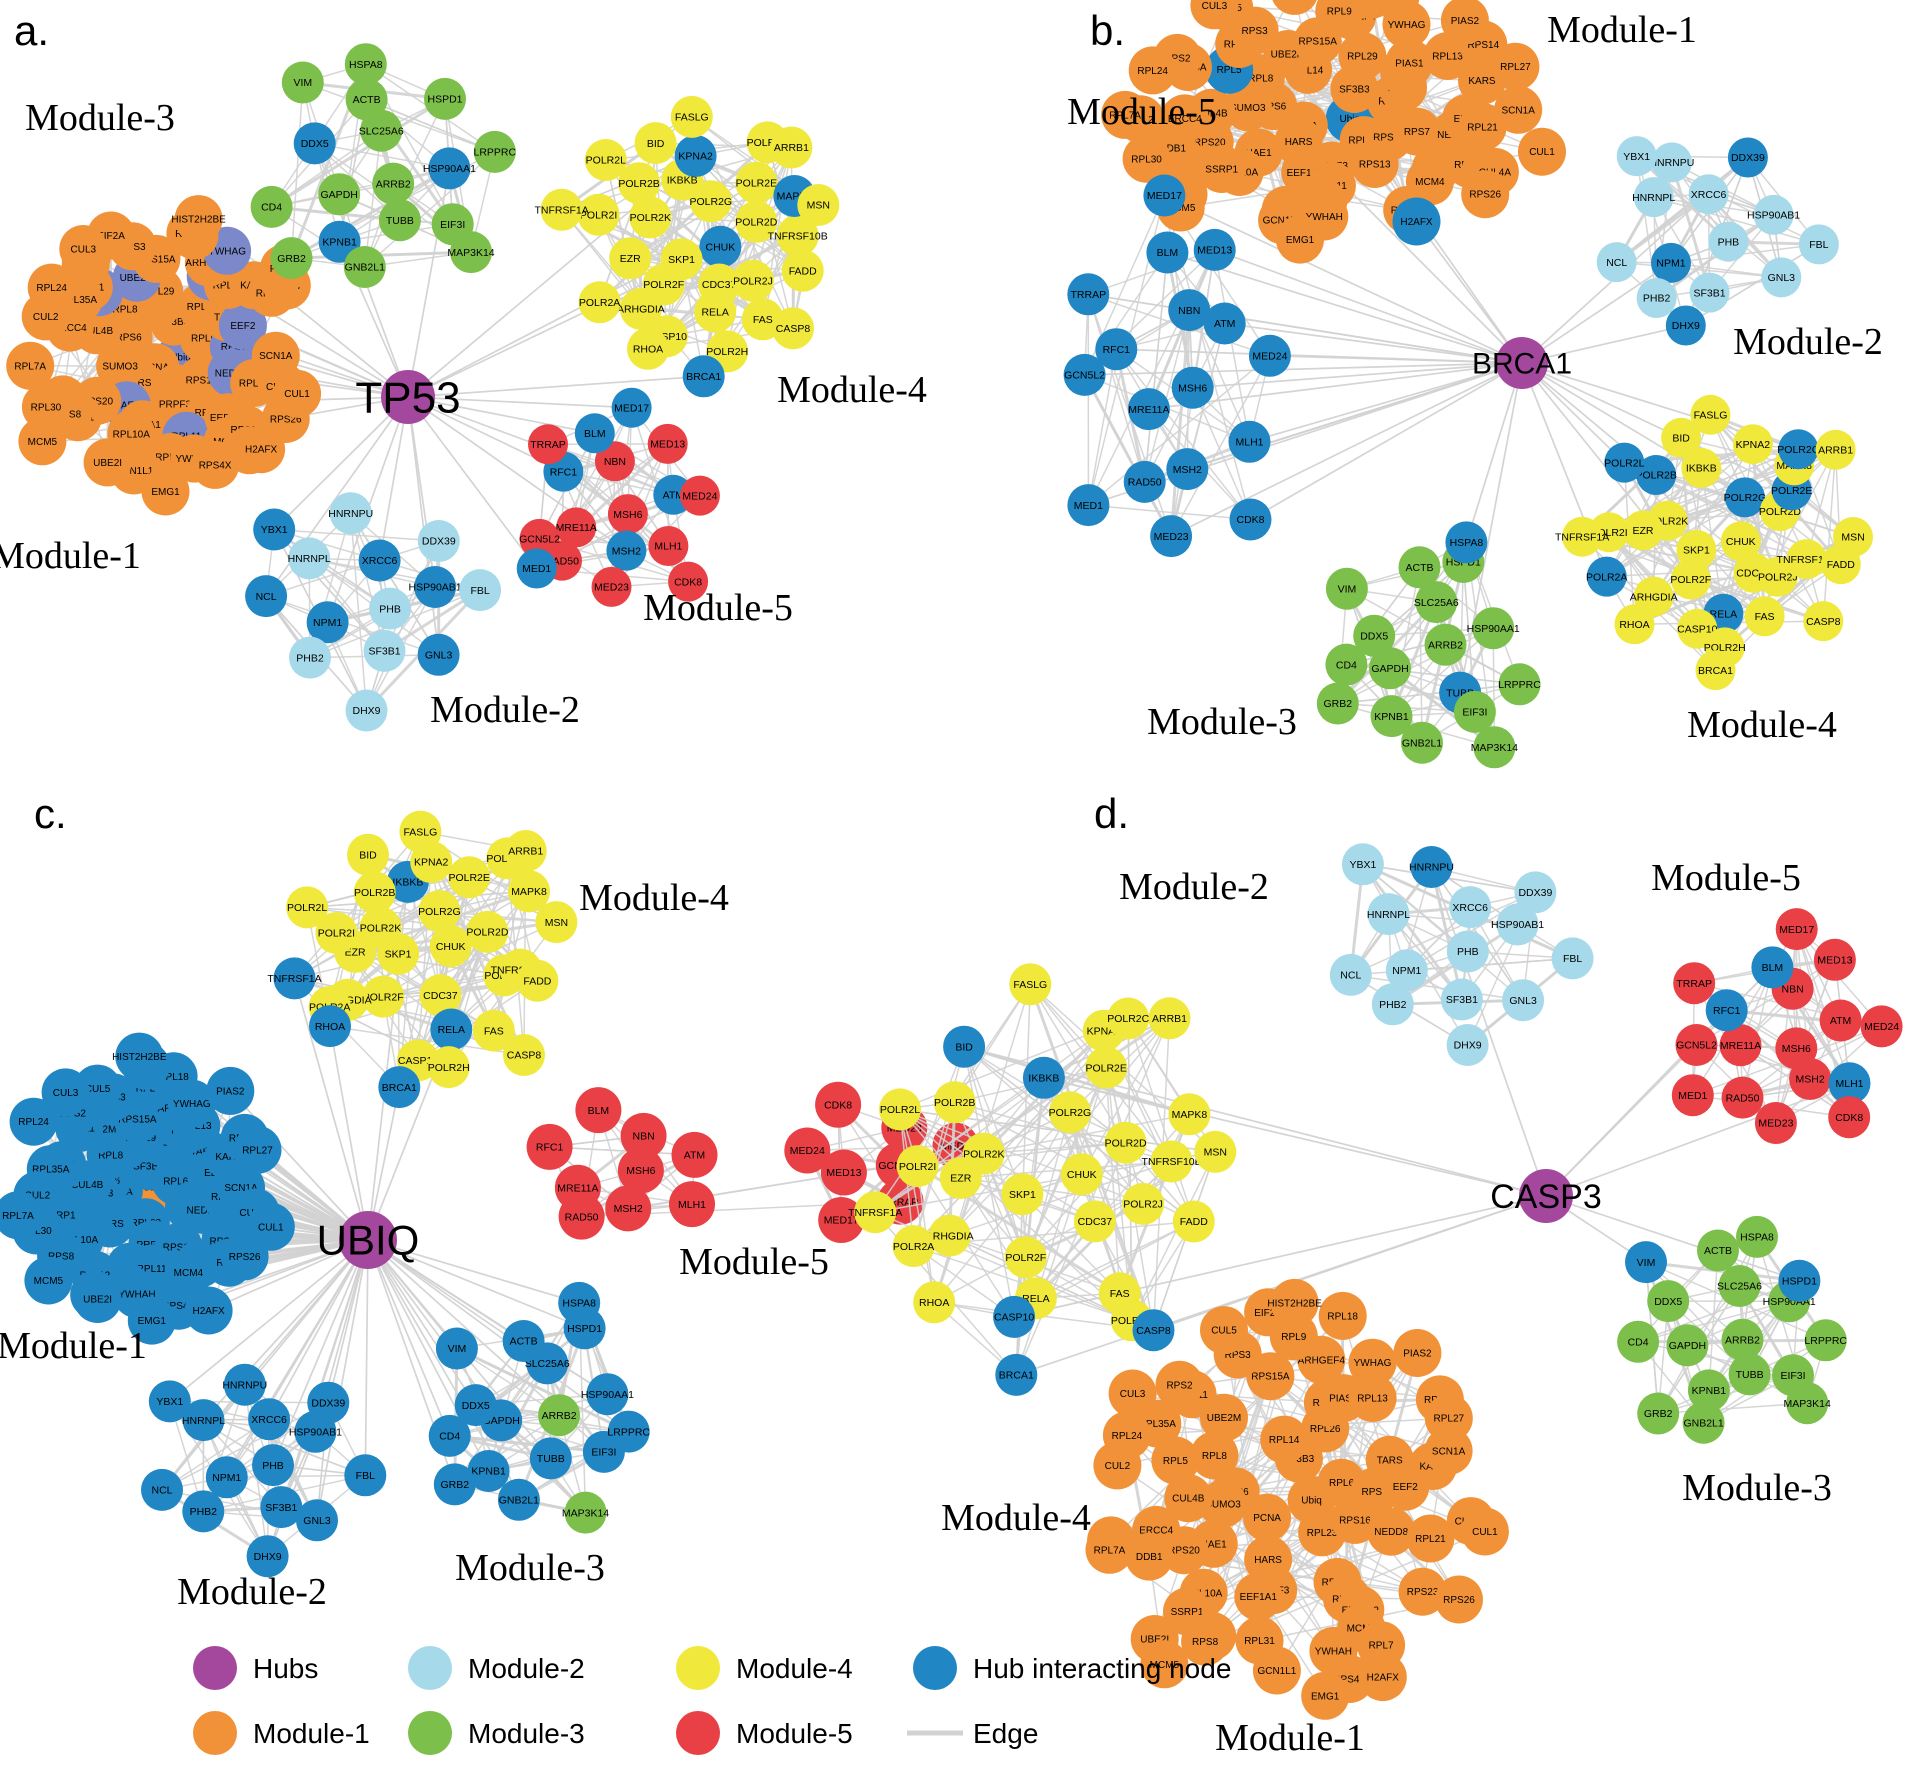 Image resolution: width=1923 pixels, height=1775 pixels. What do you see at coordinates (1431, 868) in the screenshot?
I see `node-label: HNRNPU` at bounding box center [1431, 868].